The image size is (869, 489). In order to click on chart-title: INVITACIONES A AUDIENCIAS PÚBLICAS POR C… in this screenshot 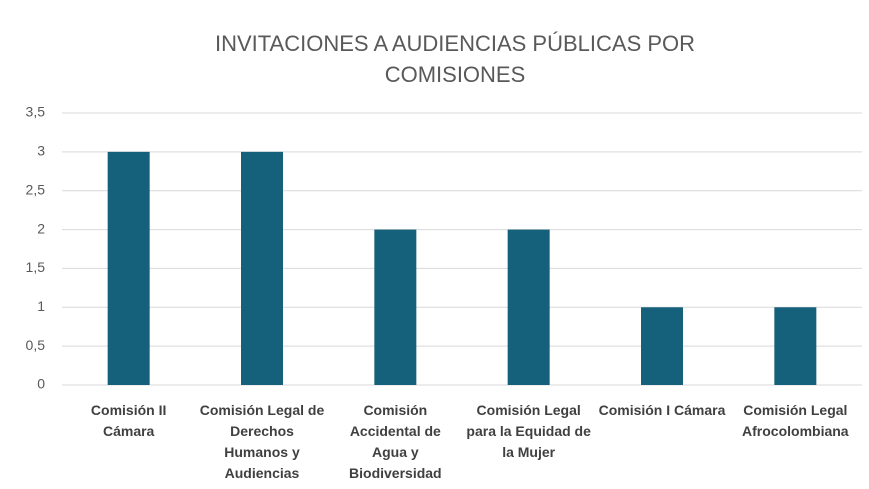, I will do `click(455, 59)`.